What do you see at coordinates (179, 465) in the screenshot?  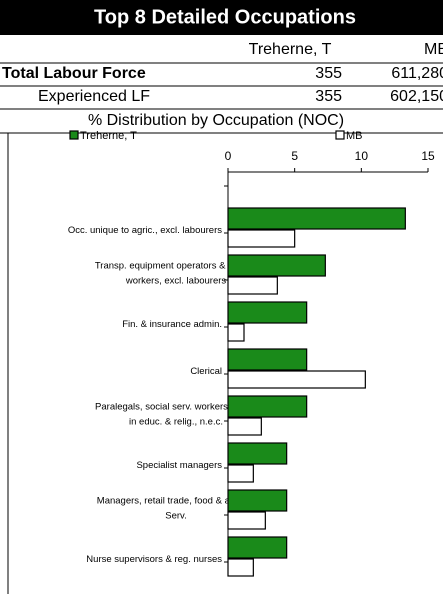 I see `category-label: Specialist managers` at bounding box center [179, 465].